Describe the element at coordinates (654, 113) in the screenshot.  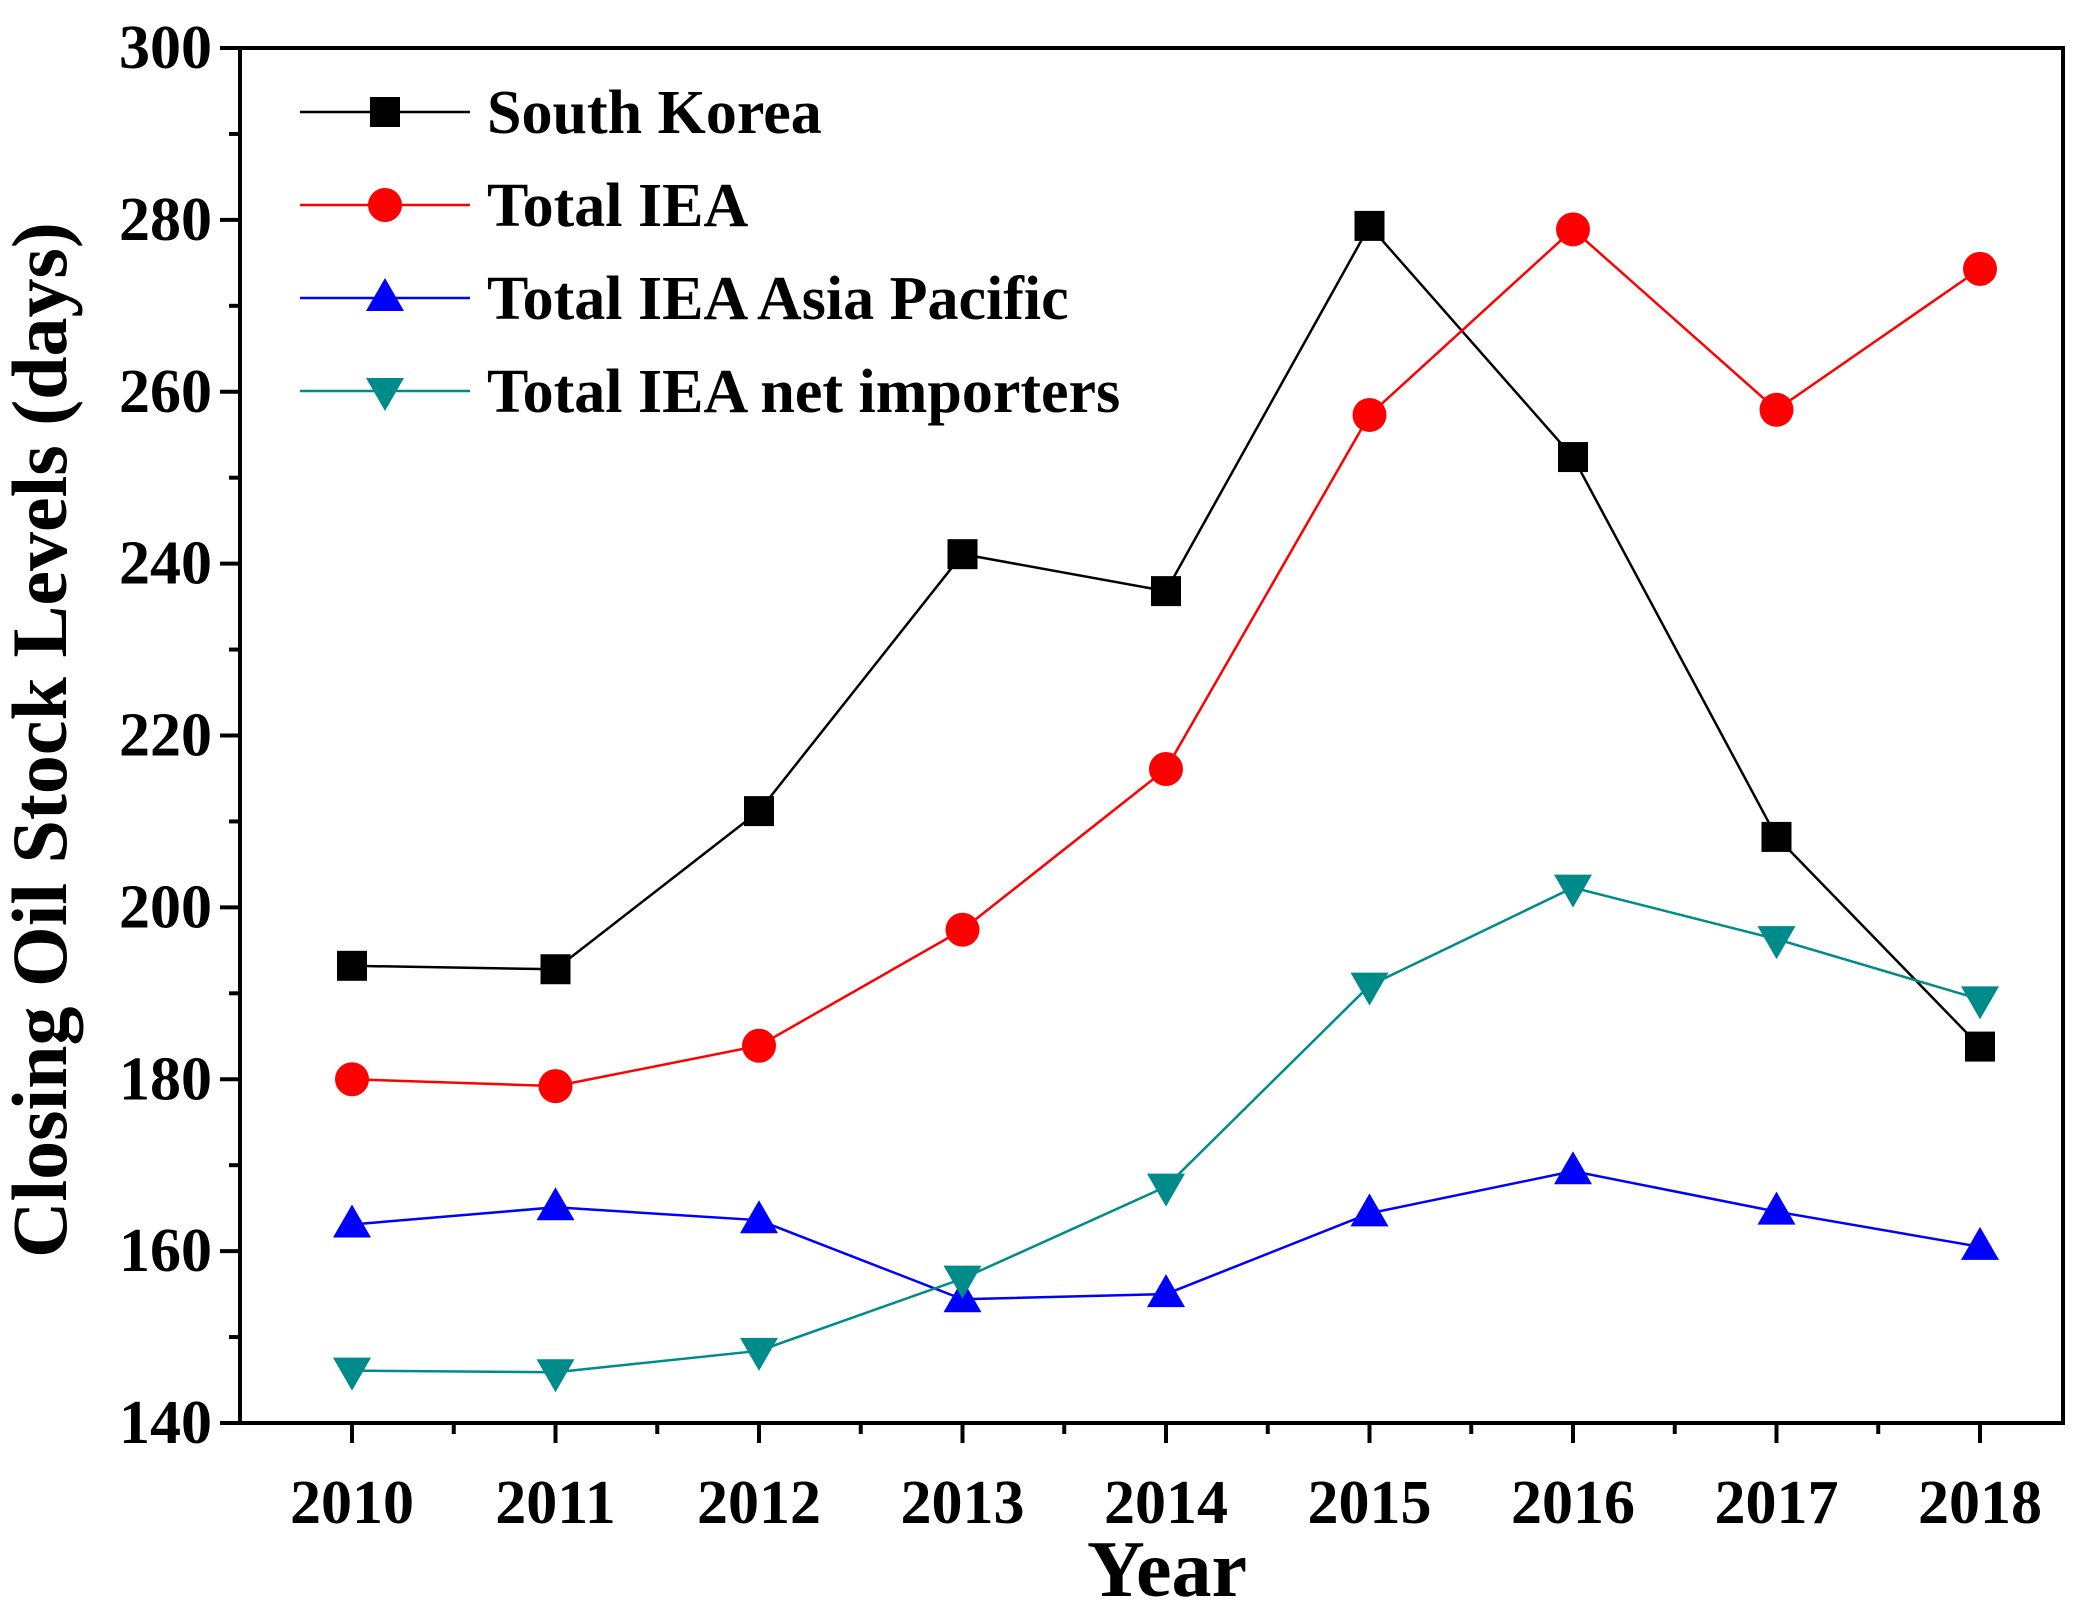
I see `legend-label: South Korea` at that location.